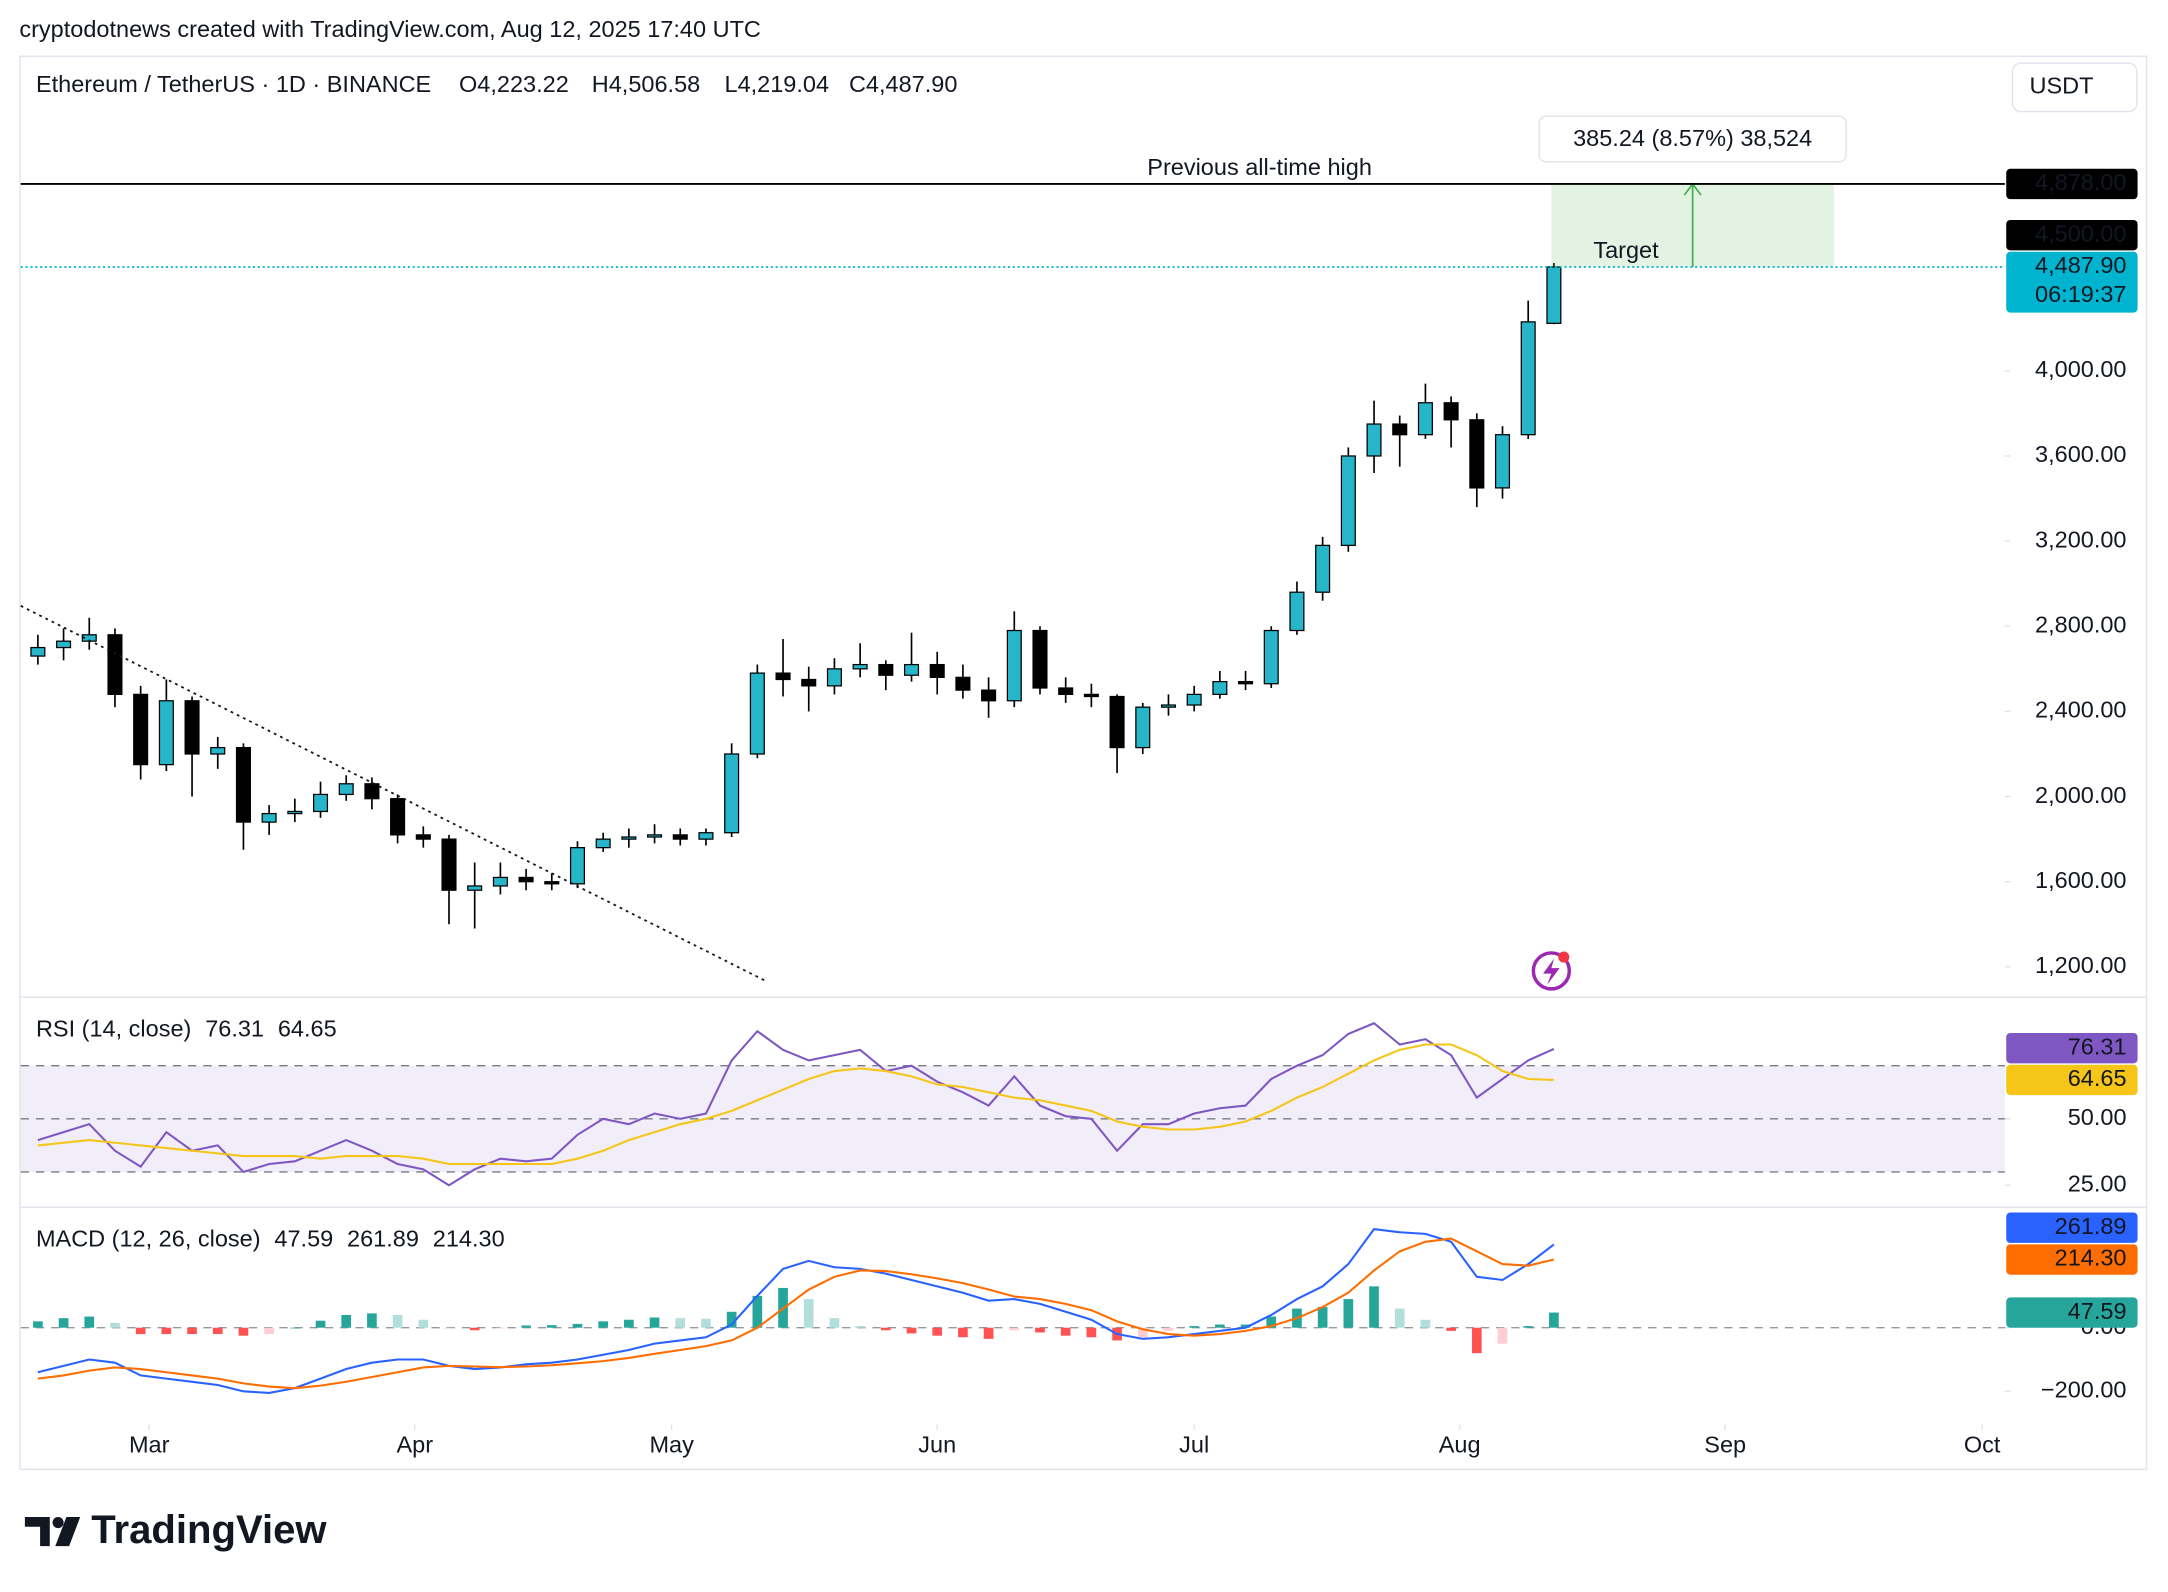 This screenshot has width=2168, height=1592. Describe the element at coordinates (2080, 233) in the screenshot. I see `price-label-text: 4,500.00` at that location.